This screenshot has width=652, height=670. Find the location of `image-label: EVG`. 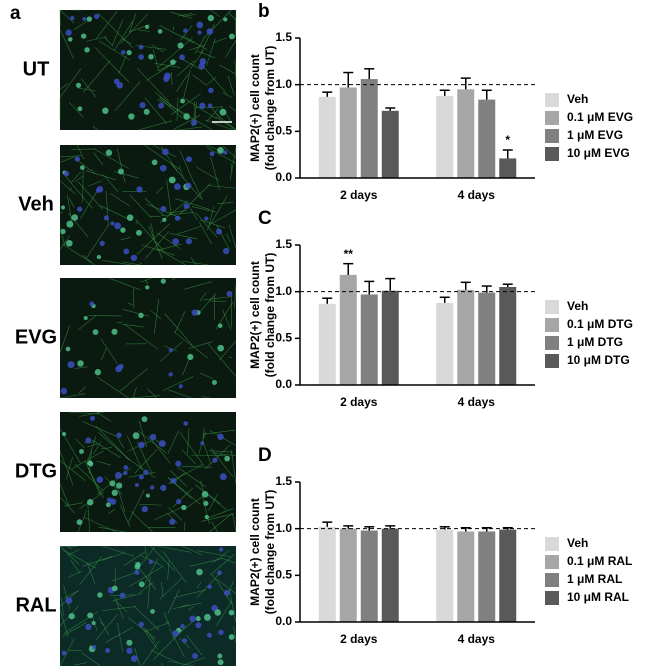

image-label: EVG is located at coordinates (36, 337).